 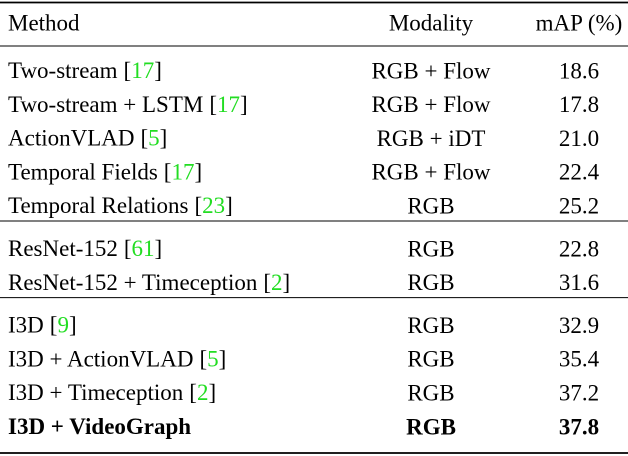 I want to click on map-cell: 21.0, so click(x=579, y=138).